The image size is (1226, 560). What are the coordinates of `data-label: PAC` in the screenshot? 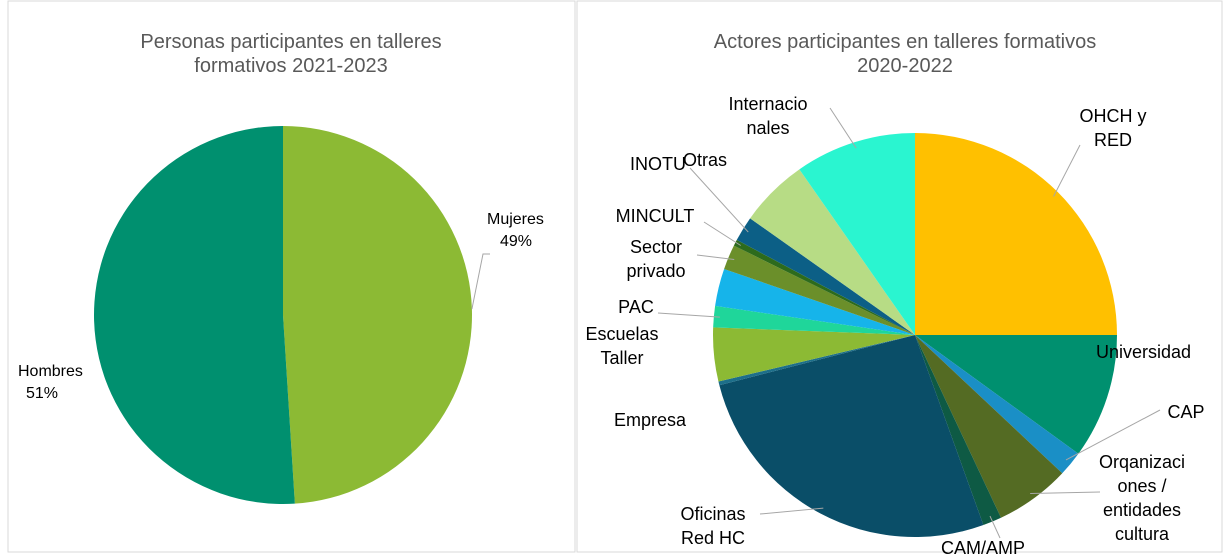 It's located at (636, 307).